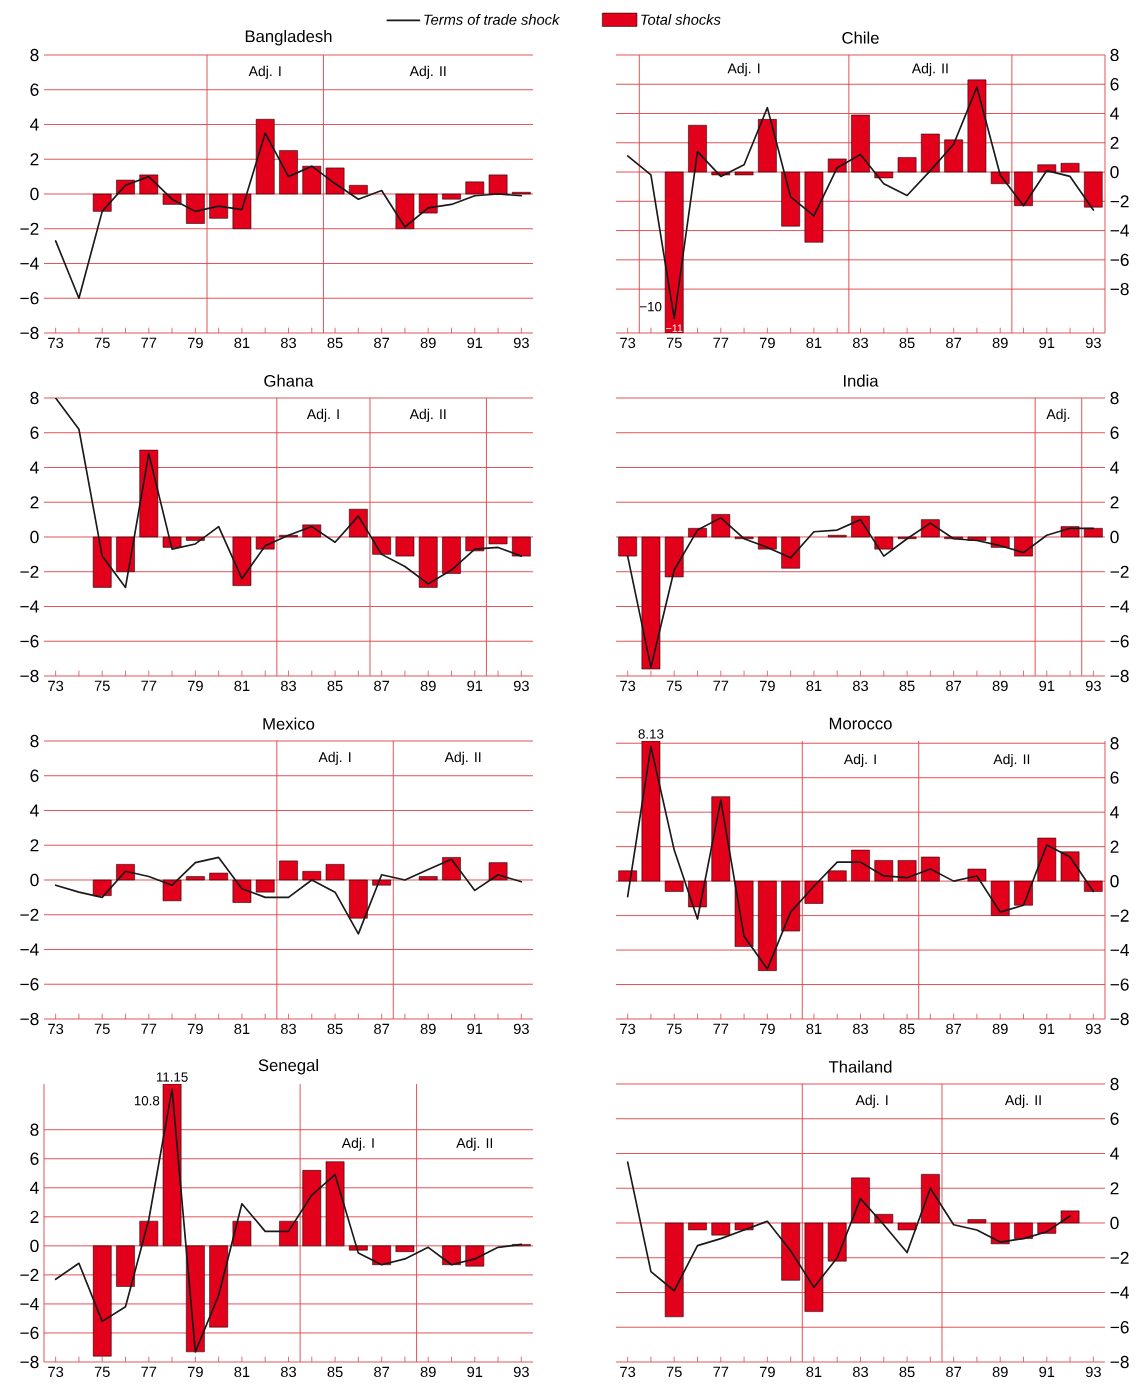  What do you see at coordinates (814, 686) in the screenshot?
I see `x-tick-label: 81` at bounding box center [814, 686].